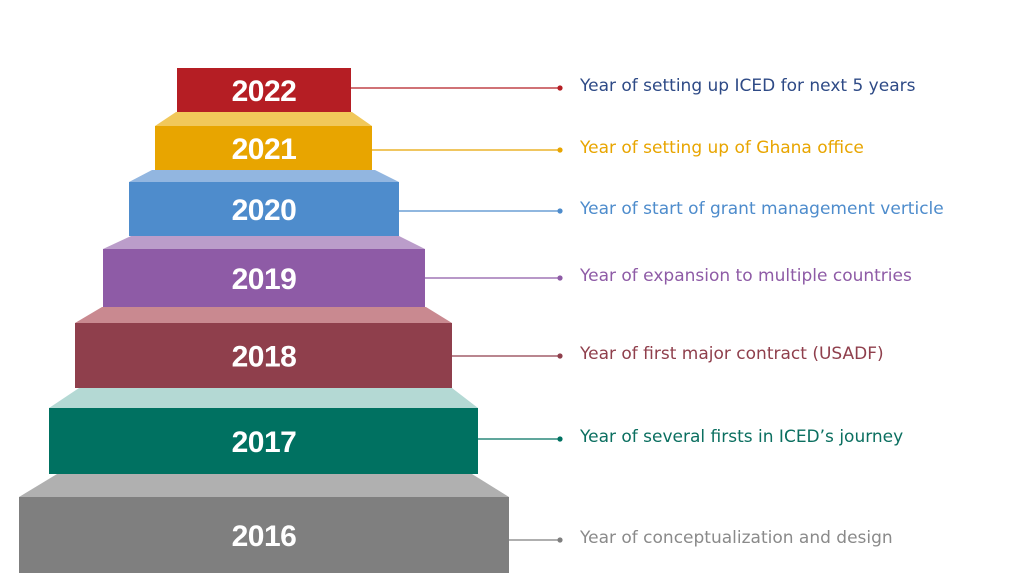  Describe the element at coordinates (560, 356) in the screenshot. I see `connector-dot-2018` at that location.